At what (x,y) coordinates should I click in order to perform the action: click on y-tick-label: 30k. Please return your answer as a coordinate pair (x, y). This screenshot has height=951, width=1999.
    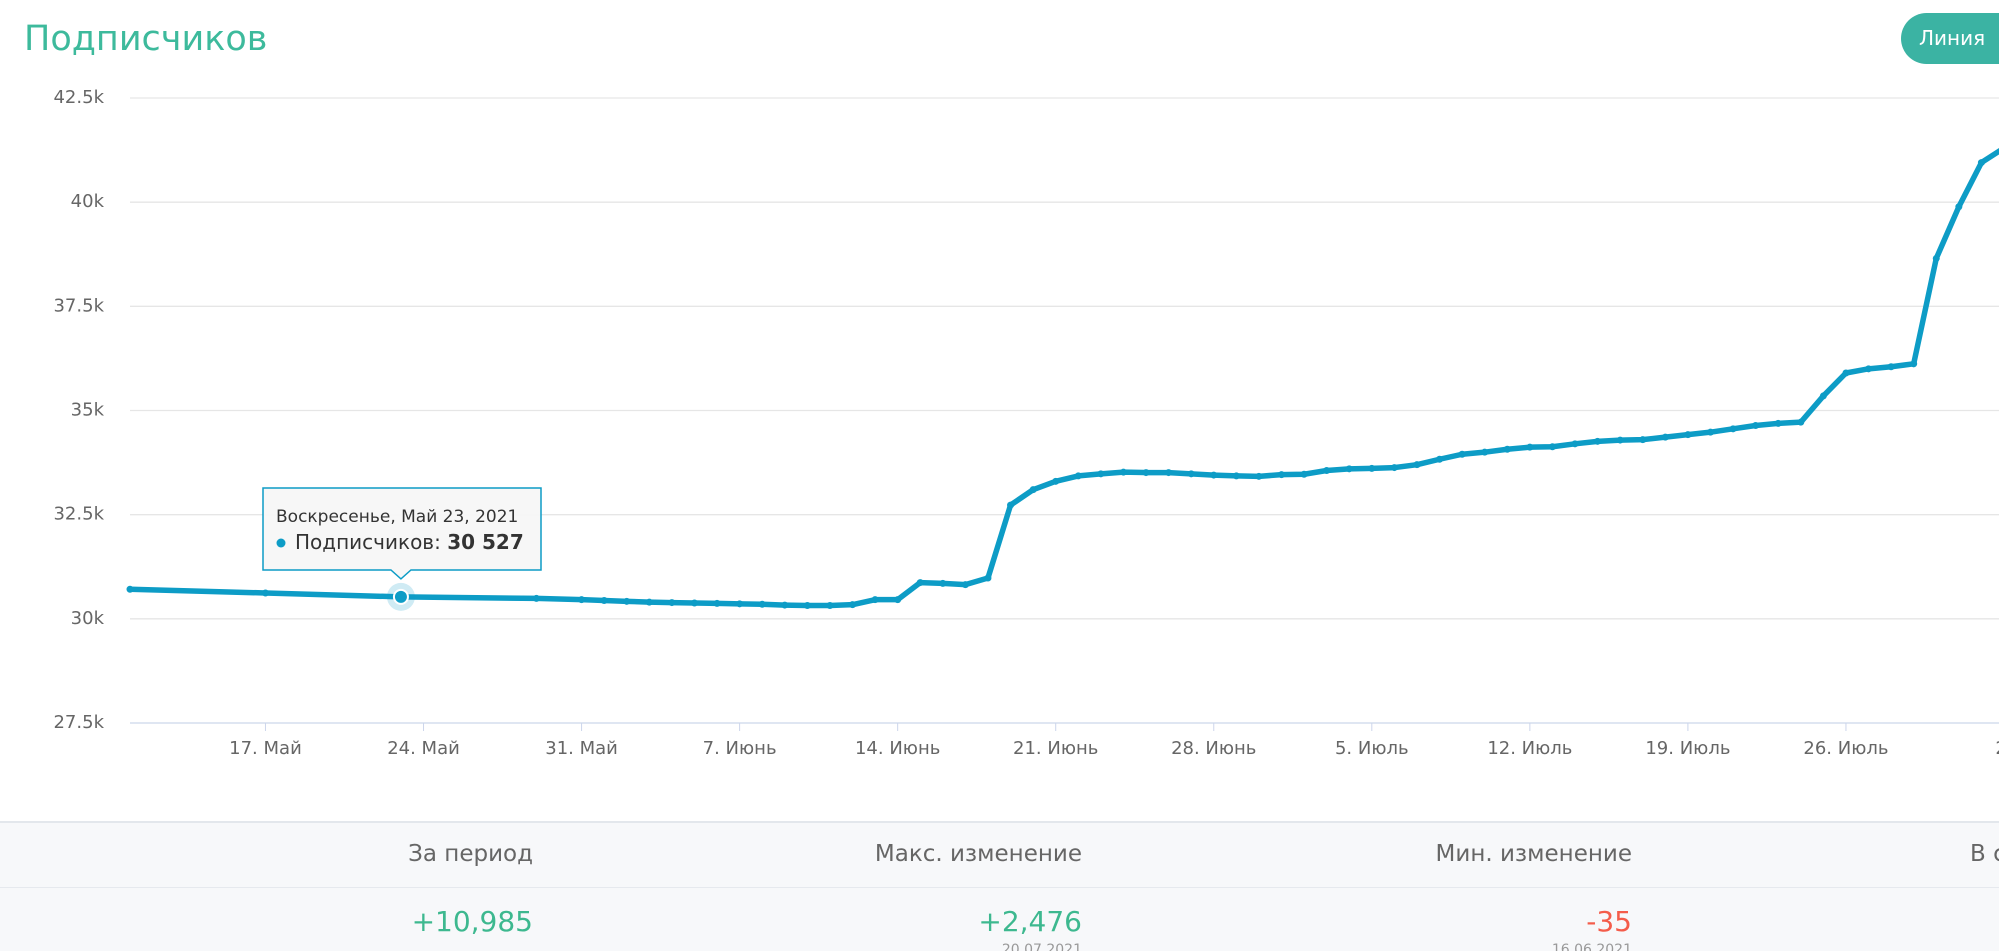
    Looking at the image, I should click on (88, 618).